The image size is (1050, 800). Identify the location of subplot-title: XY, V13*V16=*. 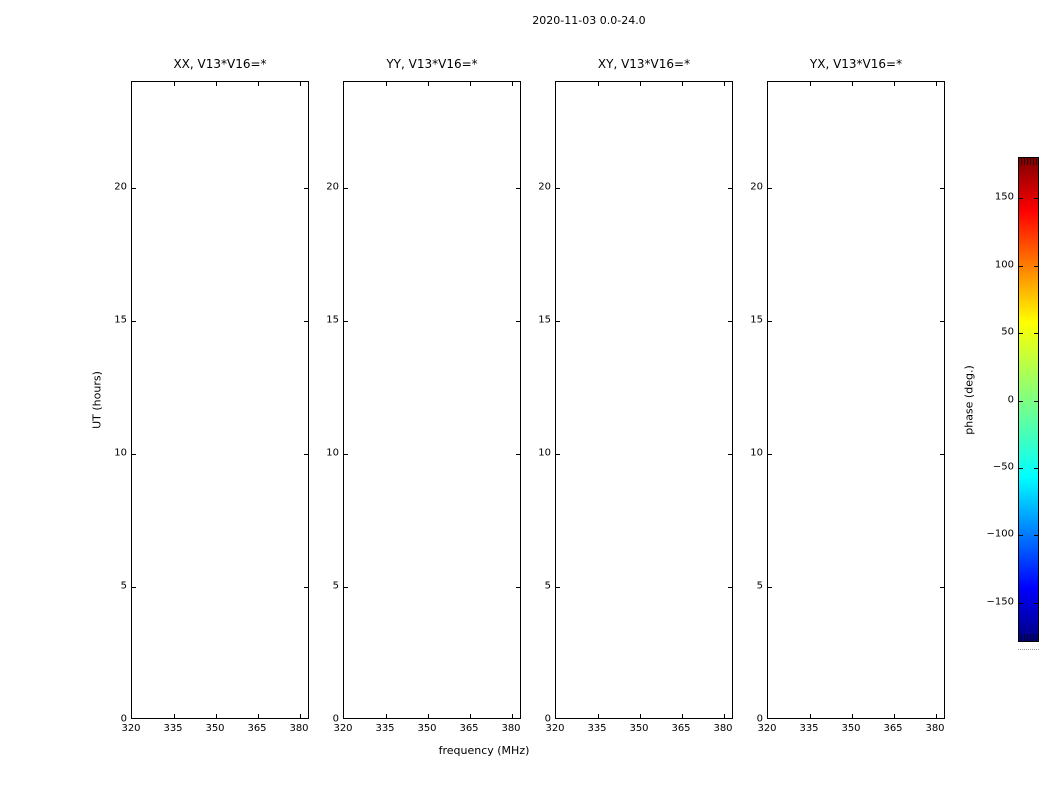
(644, 64).